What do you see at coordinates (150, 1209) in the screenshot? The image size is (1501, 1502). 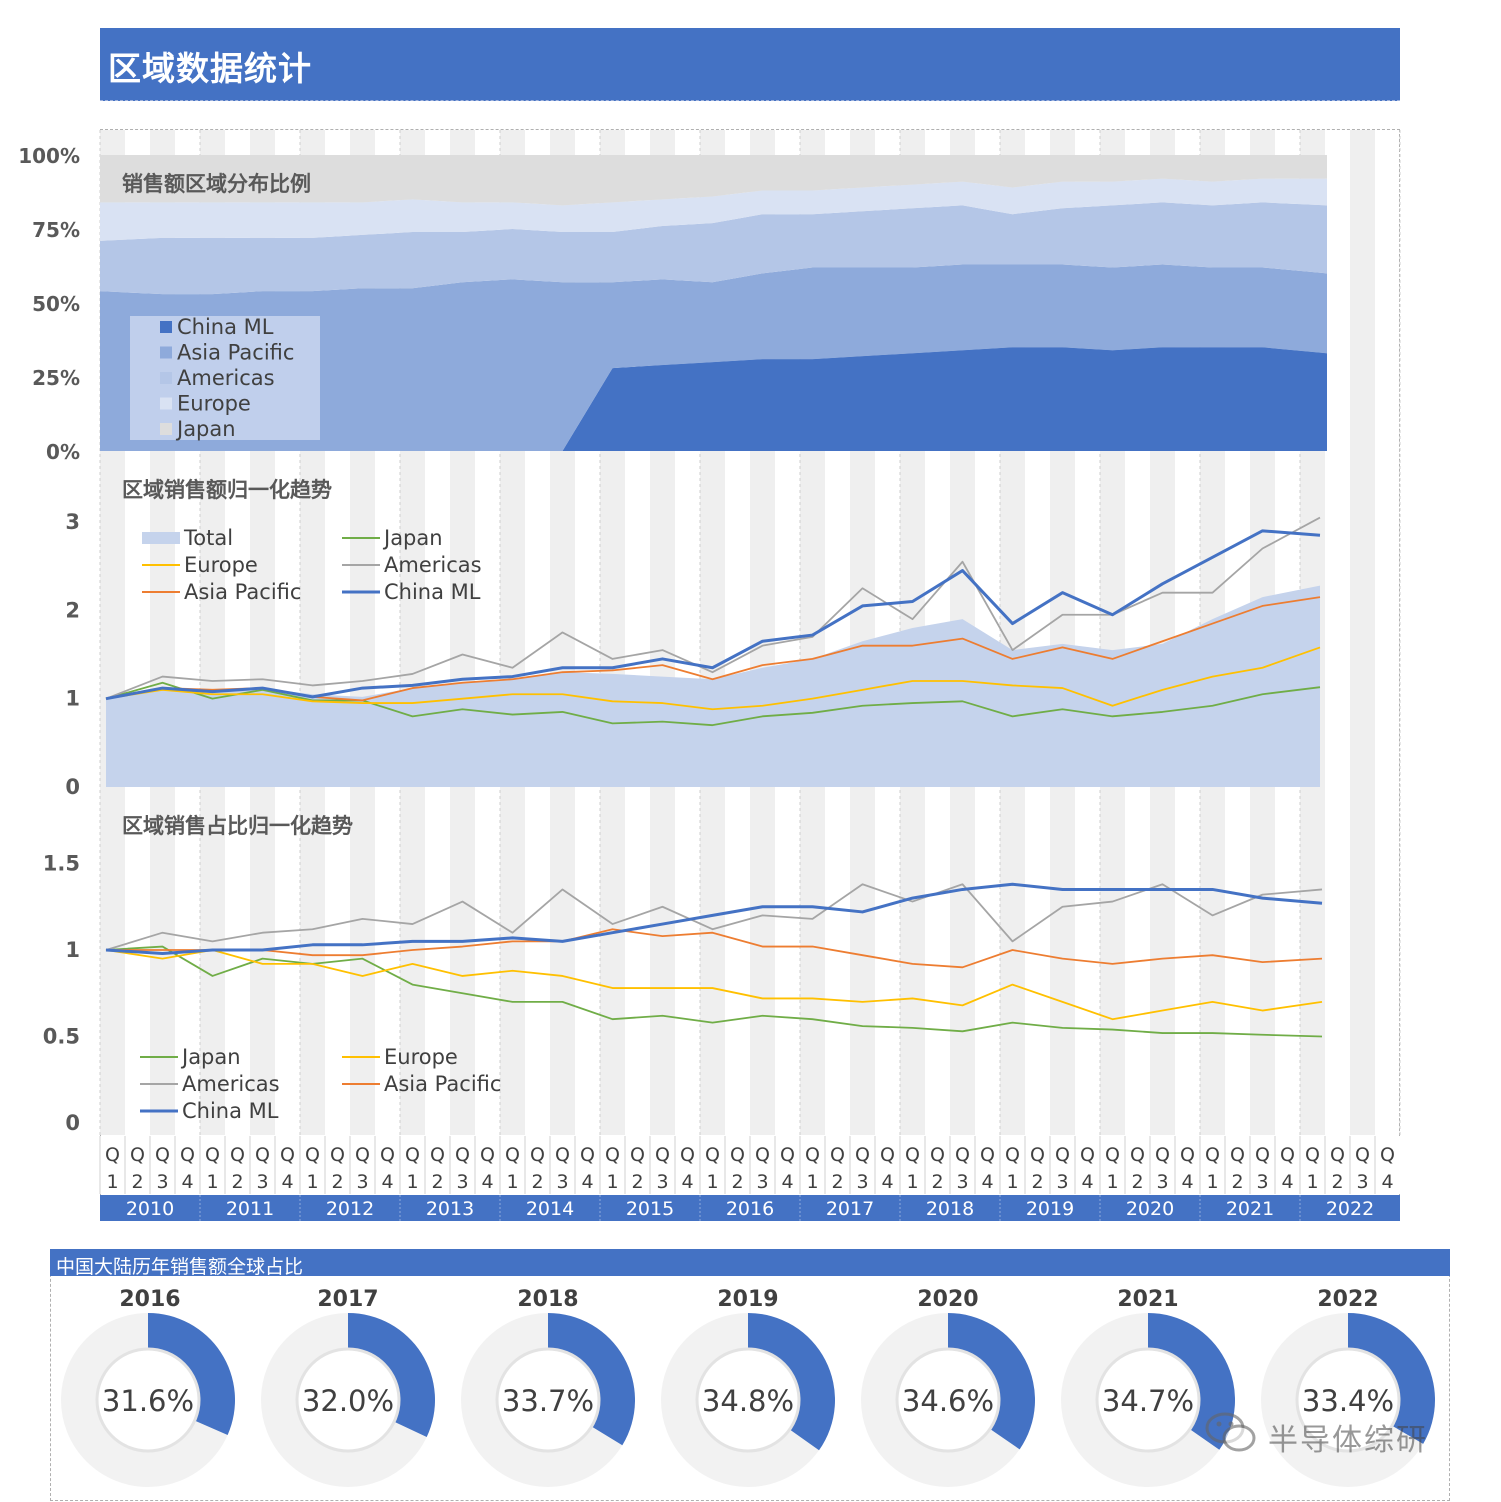 I see `year-label: 2010` at bounding box center [150, 1209].